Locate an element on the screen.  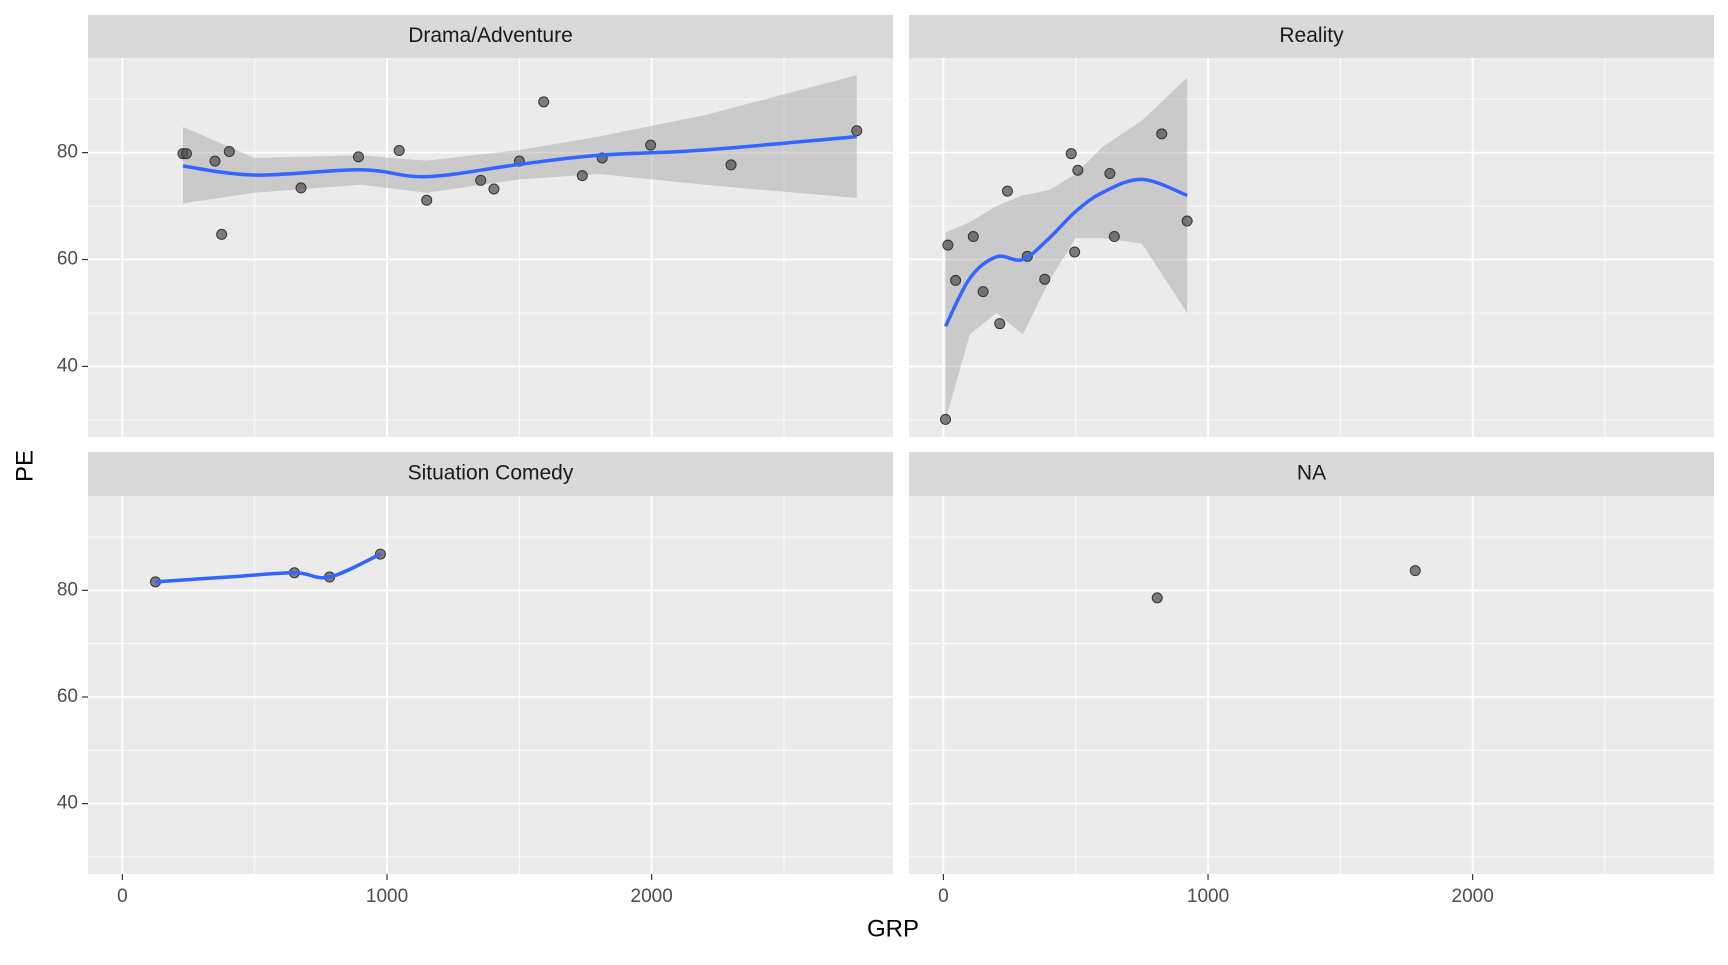
strip-label: Situation Comedy is located at coordinates (491, 473).